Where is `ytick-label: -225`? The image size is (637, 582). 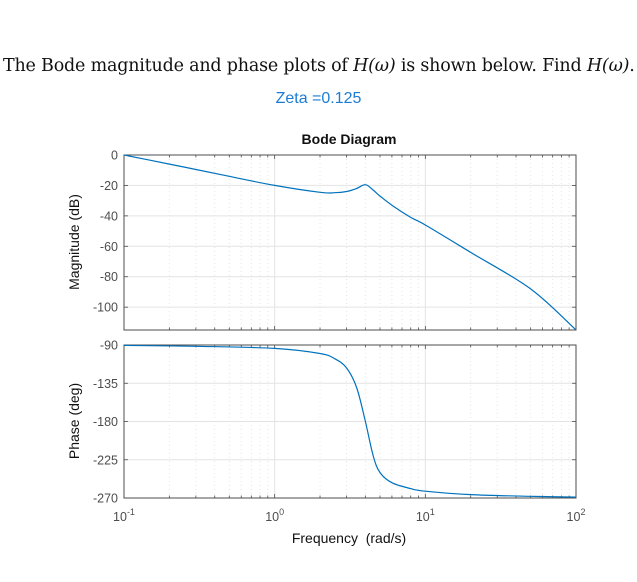 ytick-label: -225 is located at coordinates (105, 460).